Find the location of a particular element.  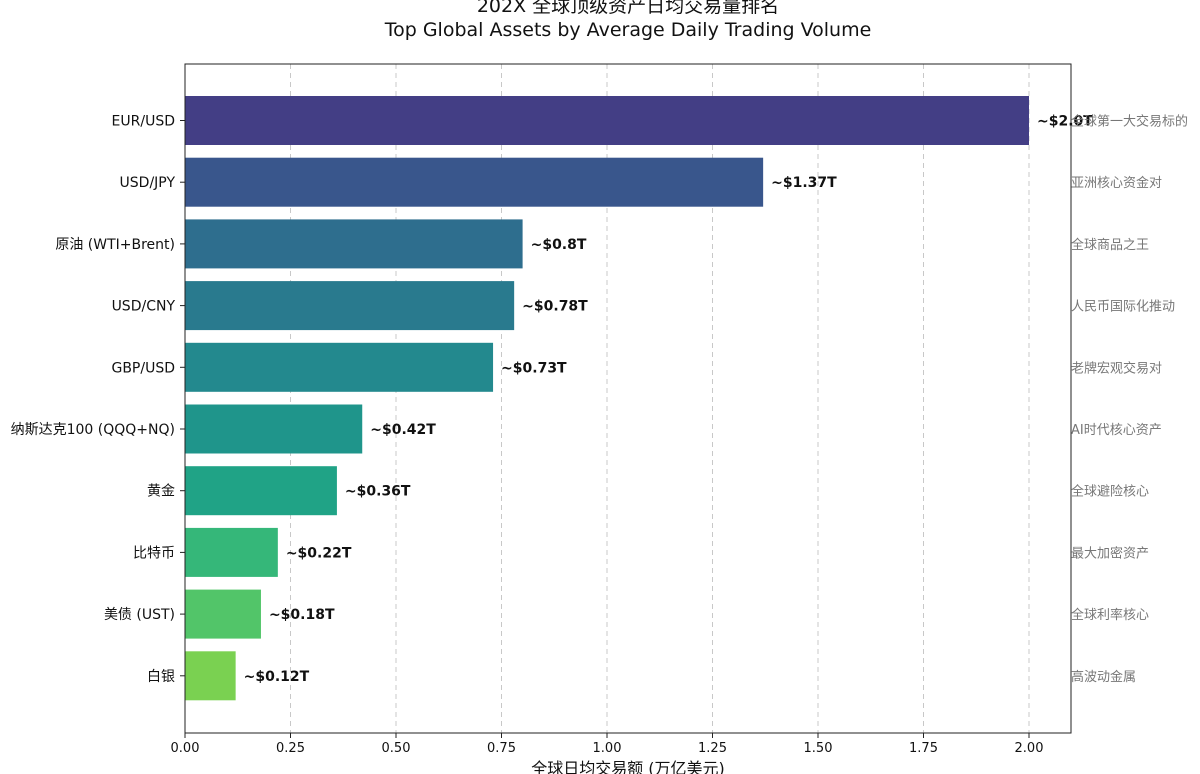

category-label: 黄金 is located at coordinates (161, 491).